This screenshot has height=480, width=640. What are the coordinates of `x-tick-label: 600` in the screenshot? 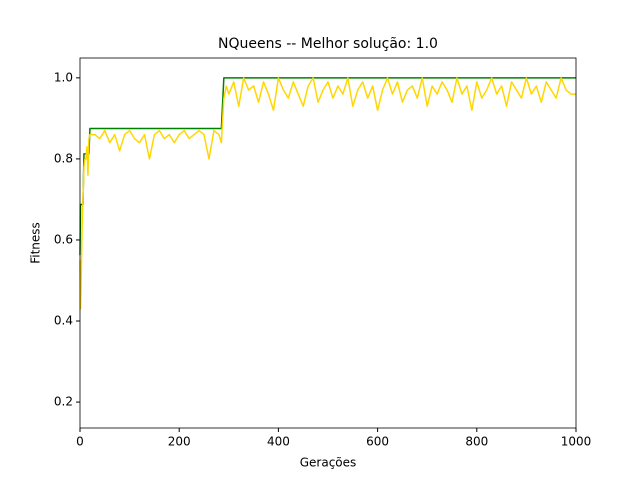 It's located at (377, 442).